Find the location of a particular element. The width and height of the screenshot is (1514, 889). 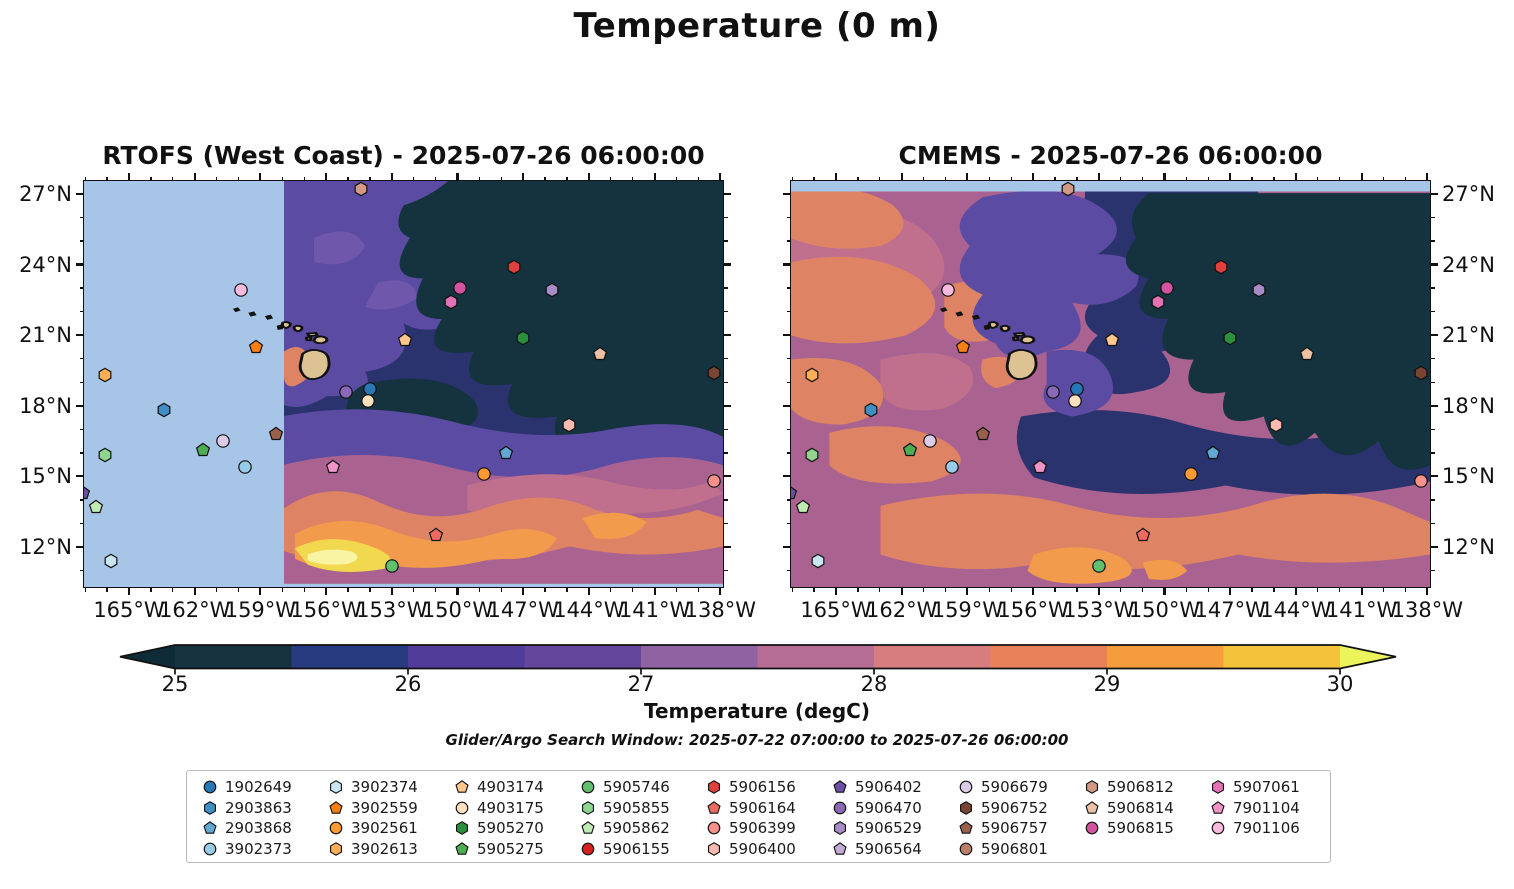

legend-entry-4903175: 4903175 is located at coordinates (499, 808).